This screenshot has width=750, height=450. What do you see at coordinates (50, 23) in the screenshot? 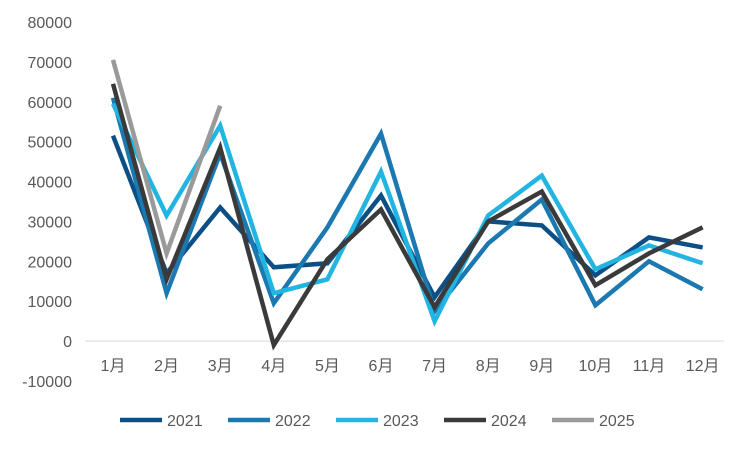
I see `y-tick-label: 80000` at bounding box center [50, 23].